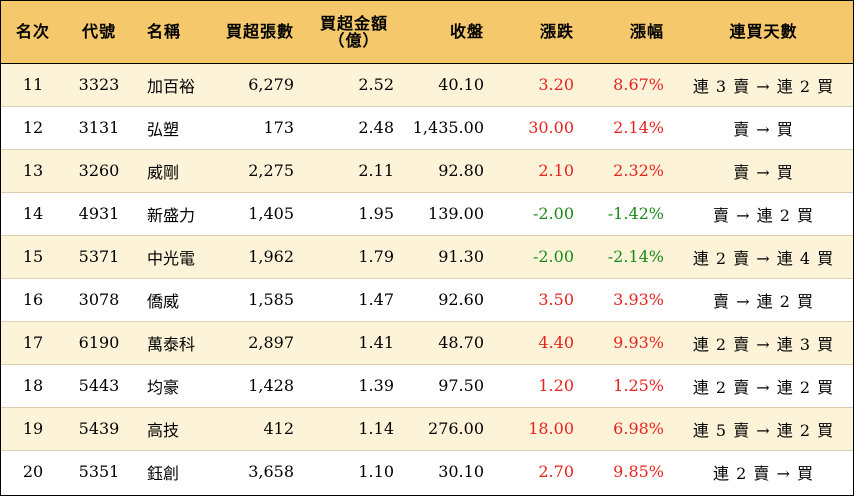 Image resolution: width=854 pixels, height=496 pixels. Describe the element at coordinates (258, 299) in the screenshot. I see `cell-net-buy-lots: 1,585` at that location.